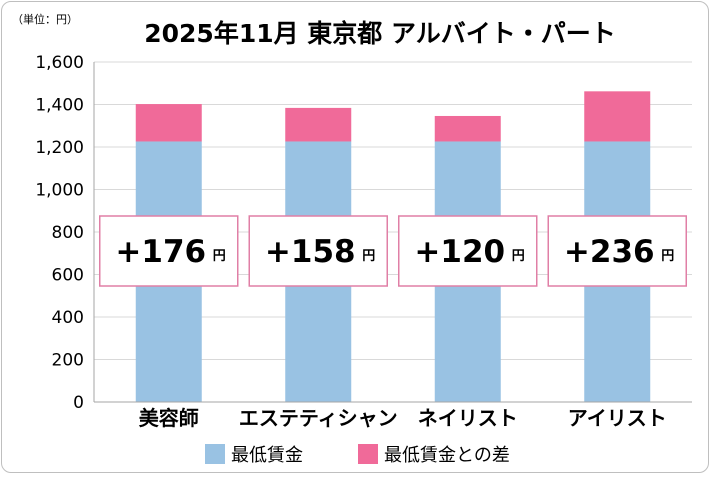 The width and height of the screenshot is (712, 478). Describe the element at coordinates (160, 252) in the screenshot. I see `diff-value-label: +176` at that location.